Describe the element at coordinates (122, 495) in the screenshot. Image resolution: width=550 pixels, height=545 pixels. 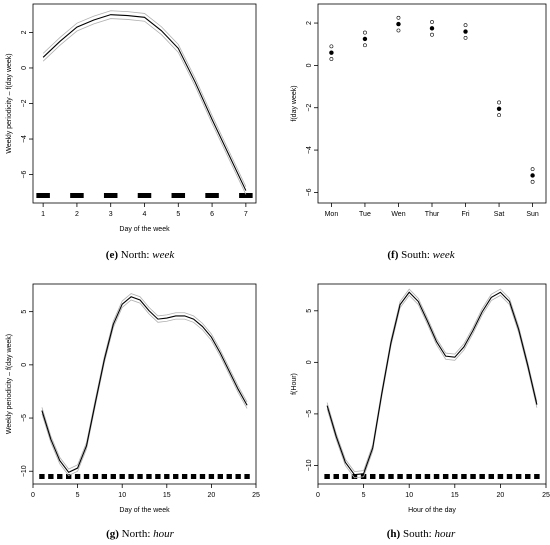
I see `x-tick-label: 10` at that location.